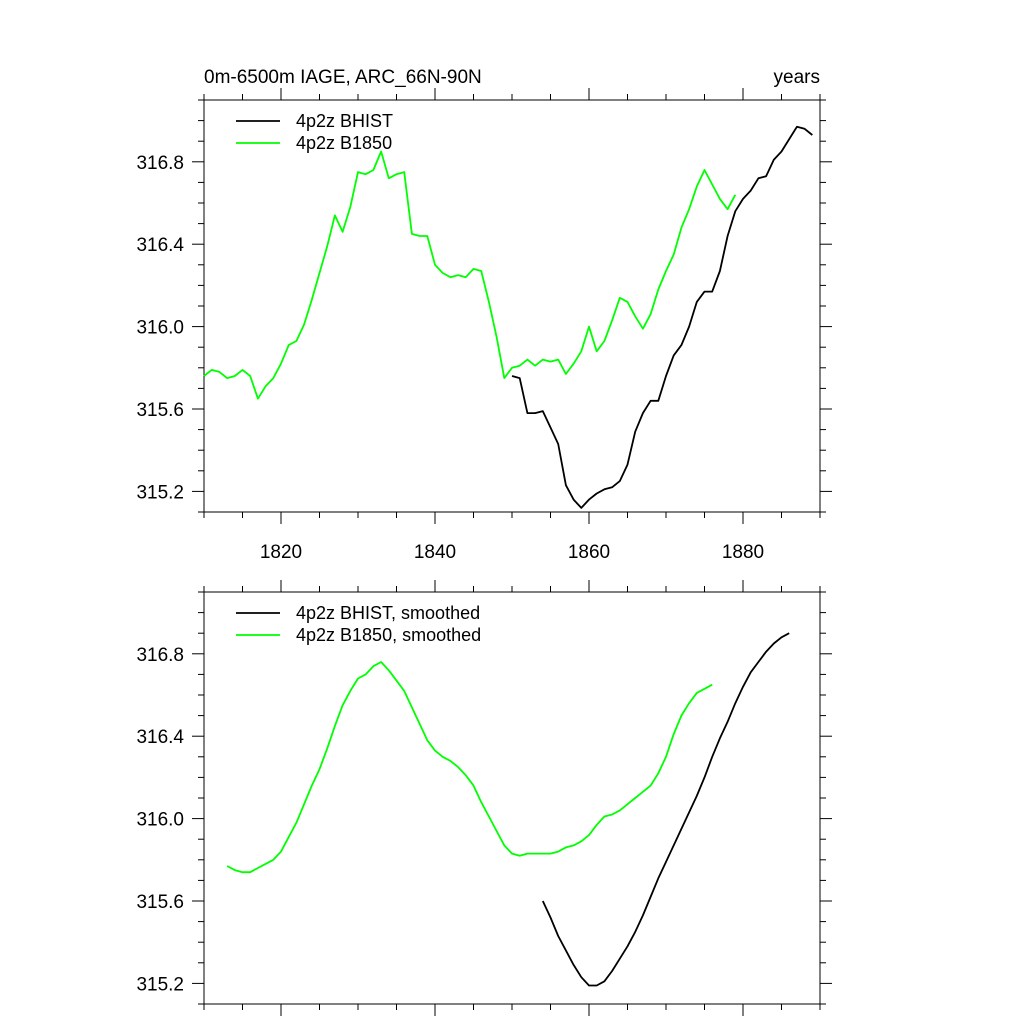 This screenshot has height=1024, width=1024. What do you see at coordinates (344, 121) in the screenshot?
I see `legend-label: 4p2z BHIST` at bounding box center [344, 121].